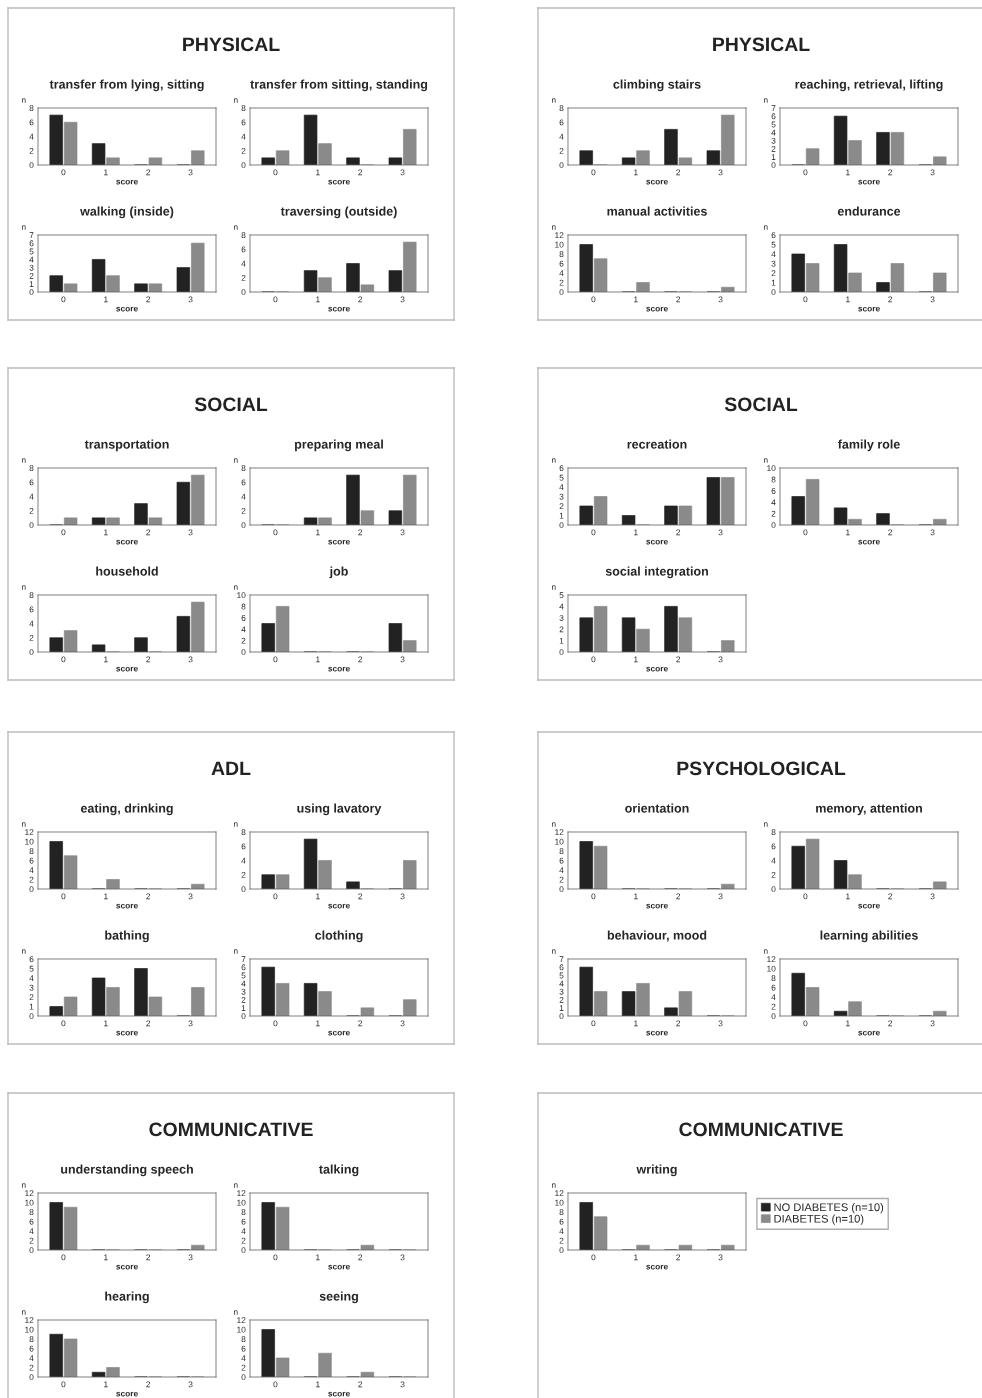  Describe the element at coordinates (339, 809) in the screenshot. I see `chart-title: using lavatory` at that location.